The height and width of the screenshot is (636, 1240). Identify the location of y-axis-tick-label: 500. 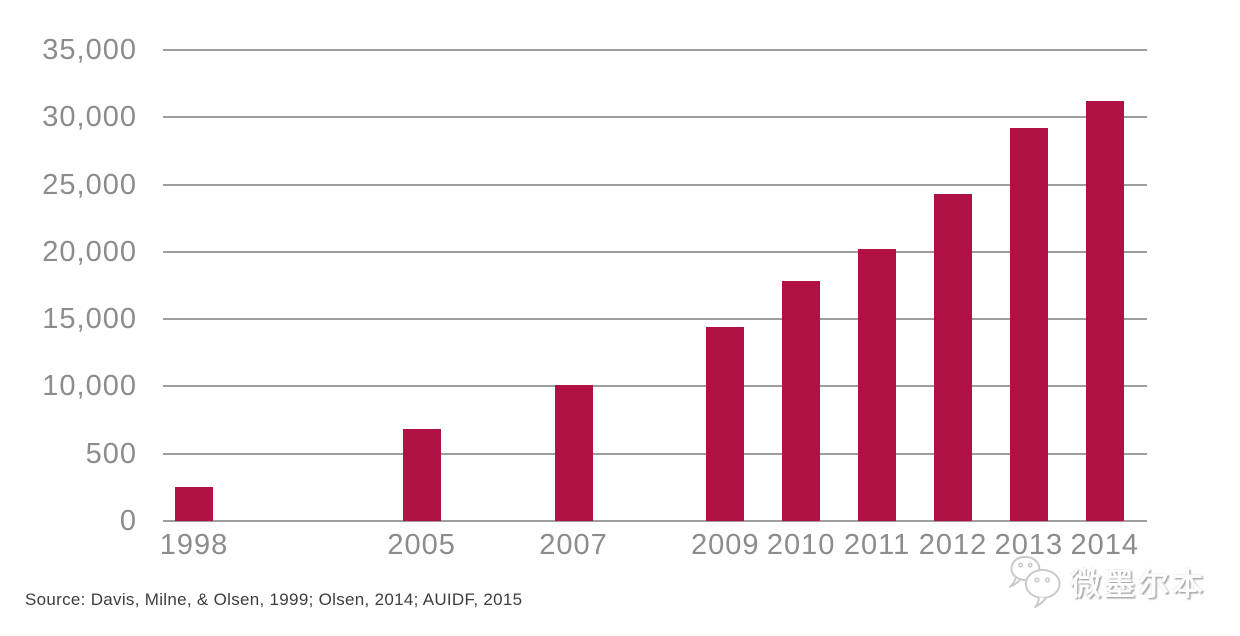
(111, 453).